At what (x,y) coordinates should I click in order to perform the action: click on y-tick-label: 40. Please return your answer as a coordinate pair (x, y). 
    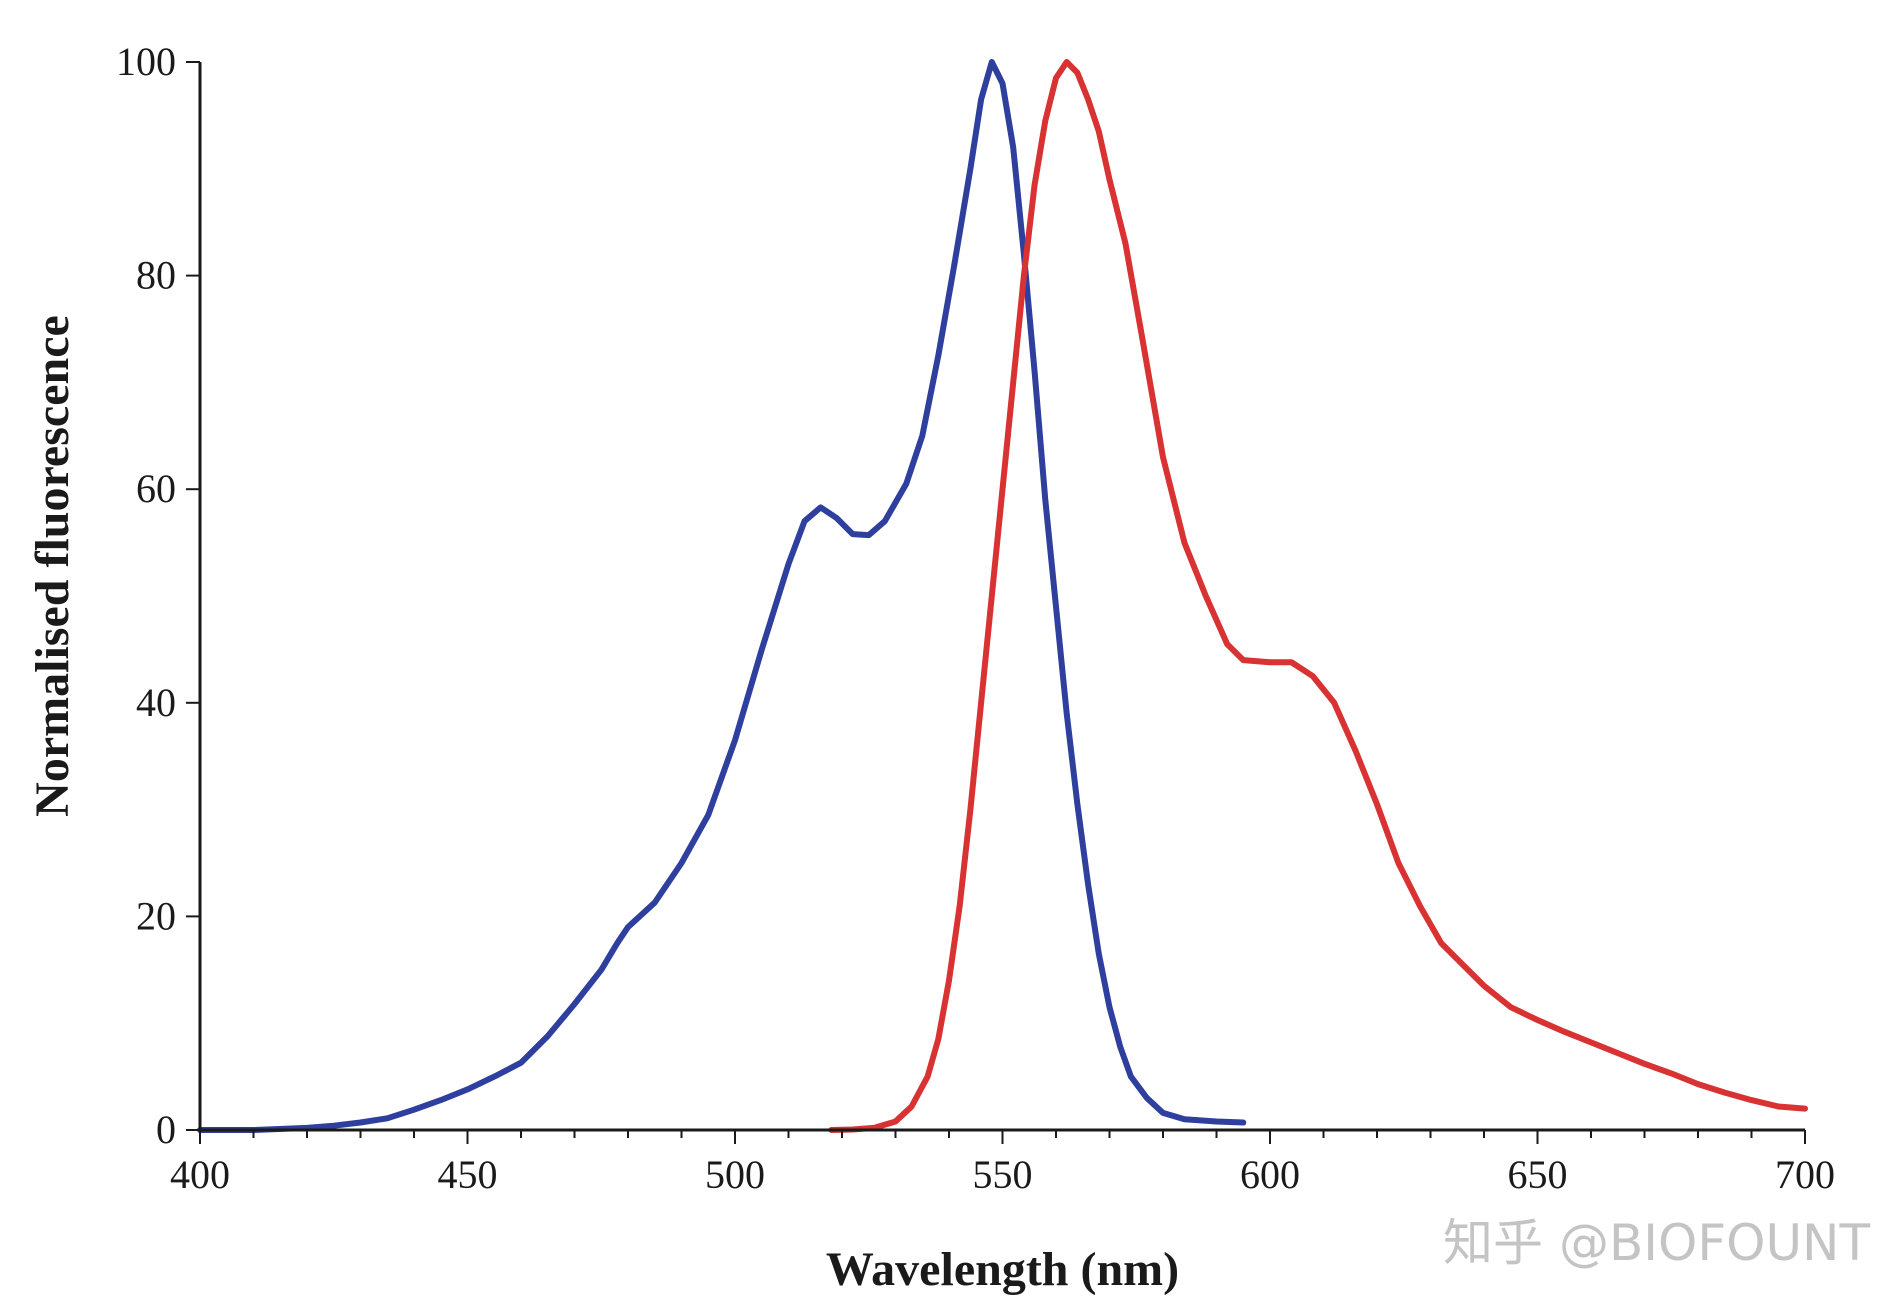
    Looking at the image, I should click on (156, 702).